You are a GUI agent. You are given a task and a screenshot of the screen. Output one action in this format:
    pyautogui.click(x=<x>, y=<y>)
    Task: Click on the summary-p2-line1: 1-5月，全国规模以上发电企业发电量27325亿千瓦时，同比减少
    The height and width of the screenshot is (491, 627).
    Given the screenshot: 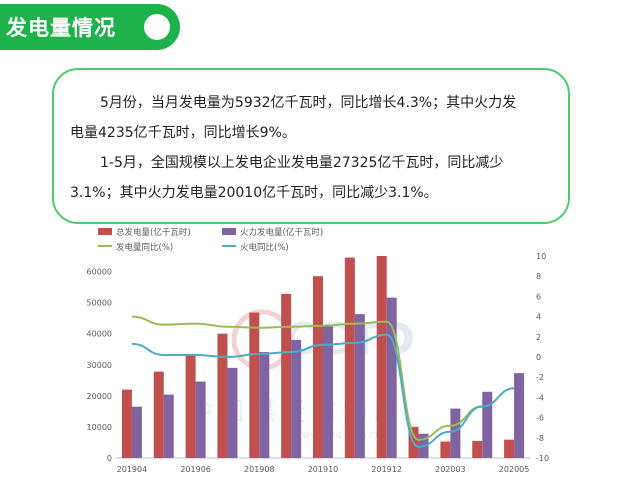 What is the action you would take?
    pyautogui.click(x=302, y=163)
    